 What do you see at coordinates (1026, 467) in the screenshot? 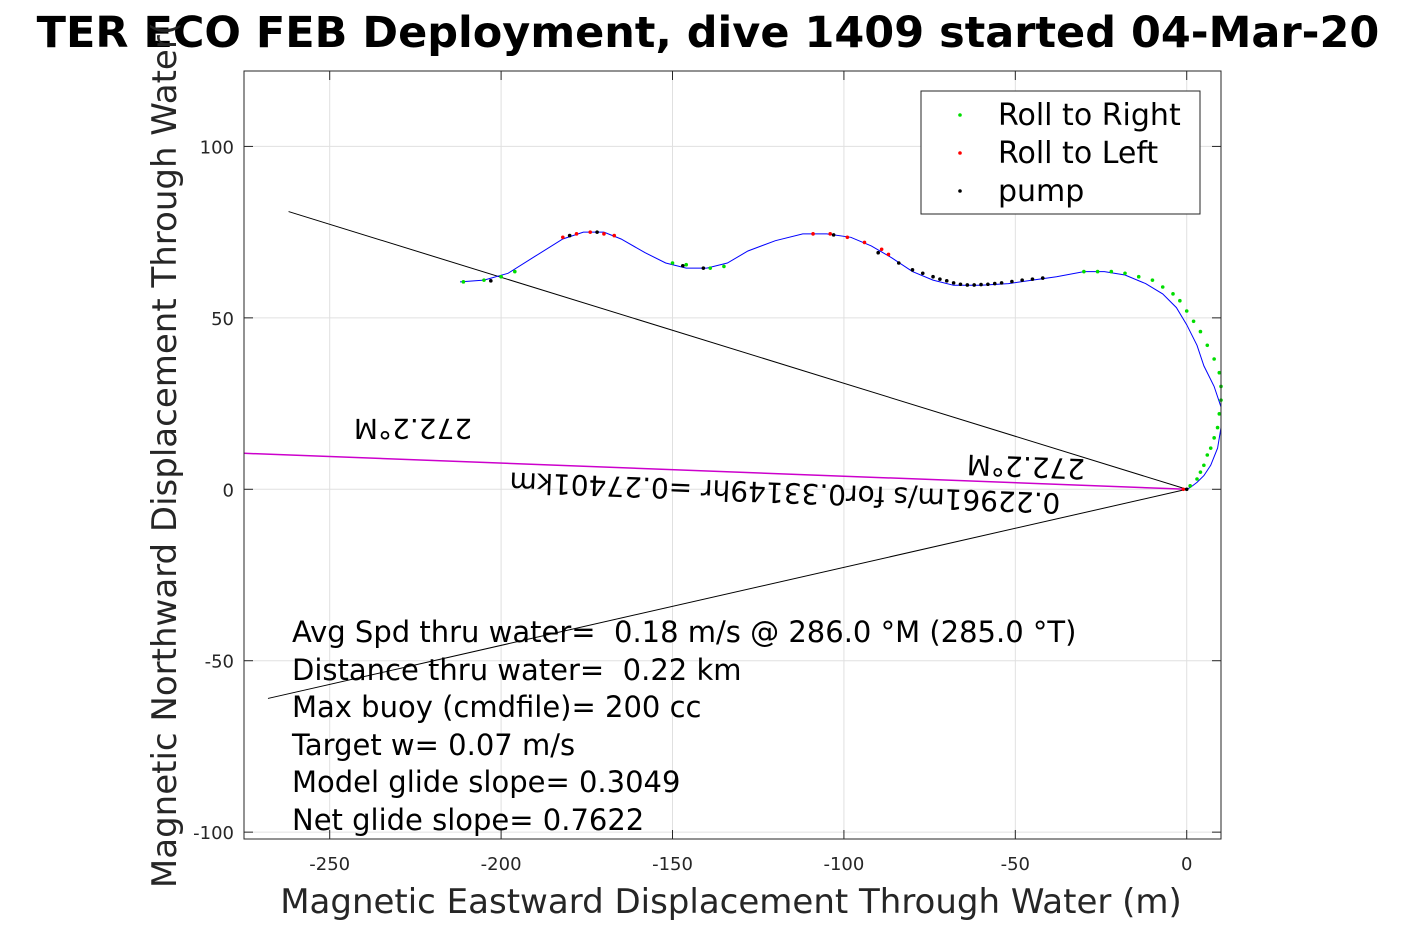
I see `heading-label-right: 272.2°M` at bounding box center [1026, 467].